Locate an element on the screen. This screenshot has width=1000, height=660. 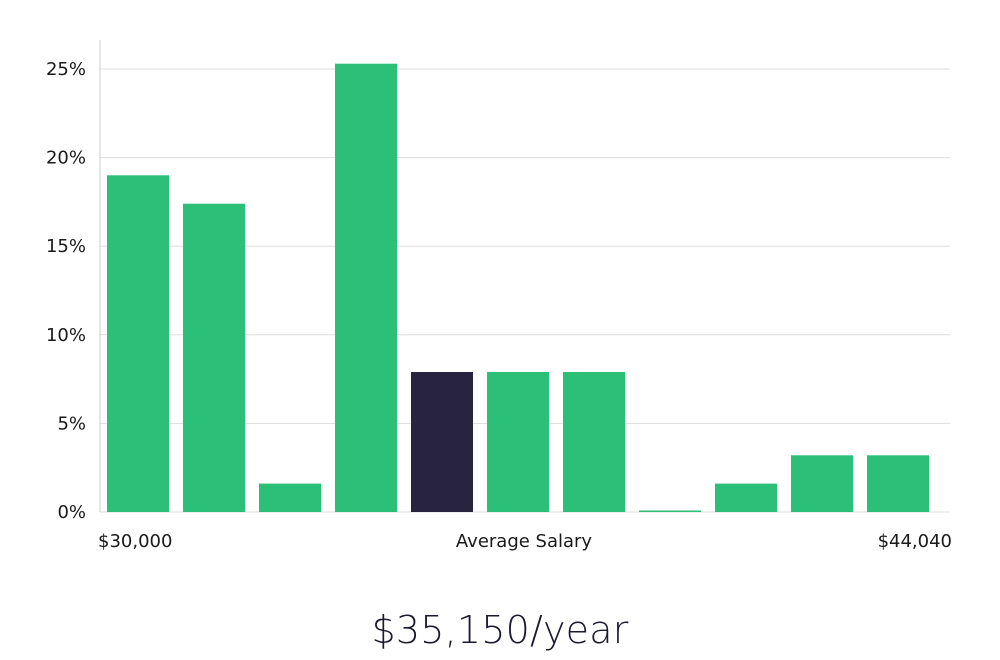
average-salary-headline: $35,150/year is located at coordinates (500, 630).